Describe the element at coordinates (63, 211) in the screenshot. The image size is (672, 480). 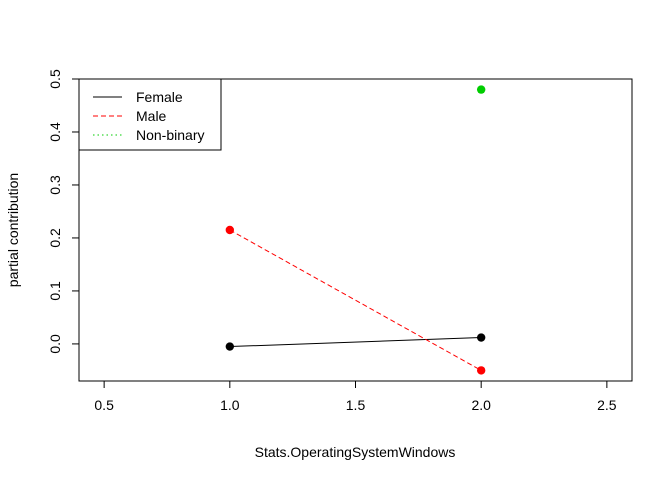
I see `y-axis: 0.0 0.1 0.2 0.3 0.4 0.5` at that location.